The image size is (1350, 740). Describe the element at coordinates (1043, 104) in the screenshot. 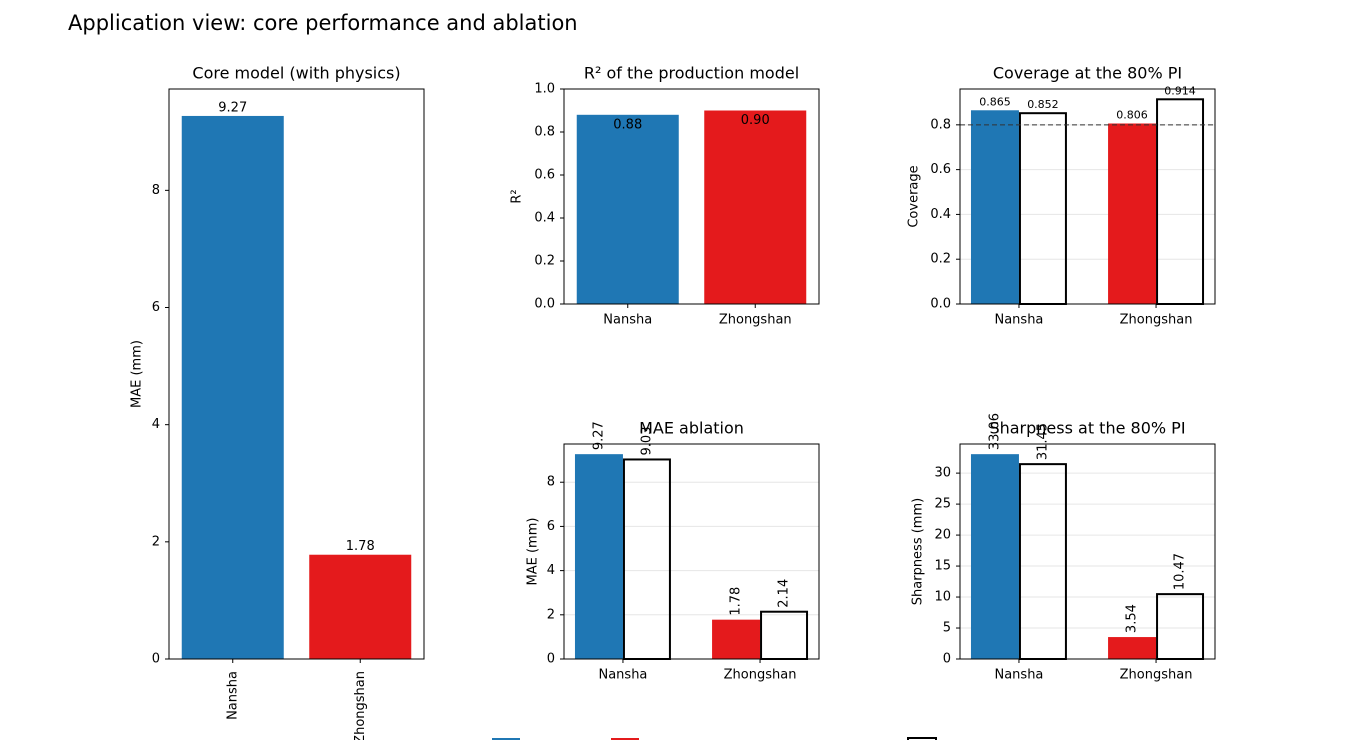

I see `value-label: 0.852` at that location.